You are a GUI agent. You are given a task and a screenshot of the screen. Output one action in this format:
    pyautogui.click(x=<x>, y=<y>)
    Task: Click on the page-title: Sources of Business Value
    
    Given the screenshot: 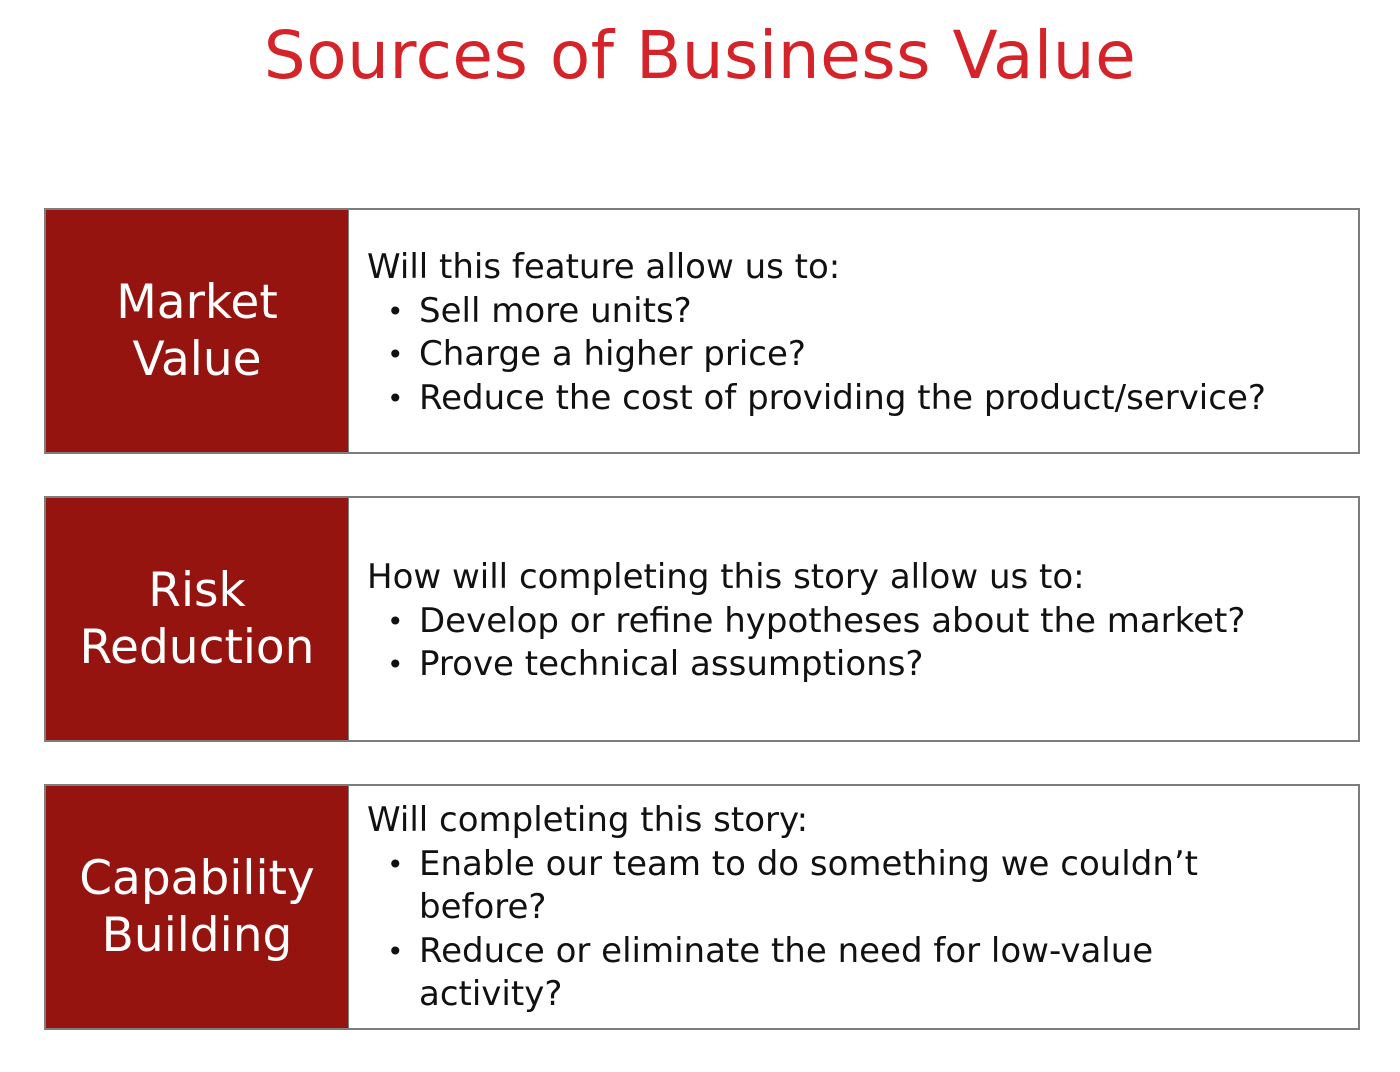 What is the action you would take?
    pyautogui.click(x=700, y=55)
    